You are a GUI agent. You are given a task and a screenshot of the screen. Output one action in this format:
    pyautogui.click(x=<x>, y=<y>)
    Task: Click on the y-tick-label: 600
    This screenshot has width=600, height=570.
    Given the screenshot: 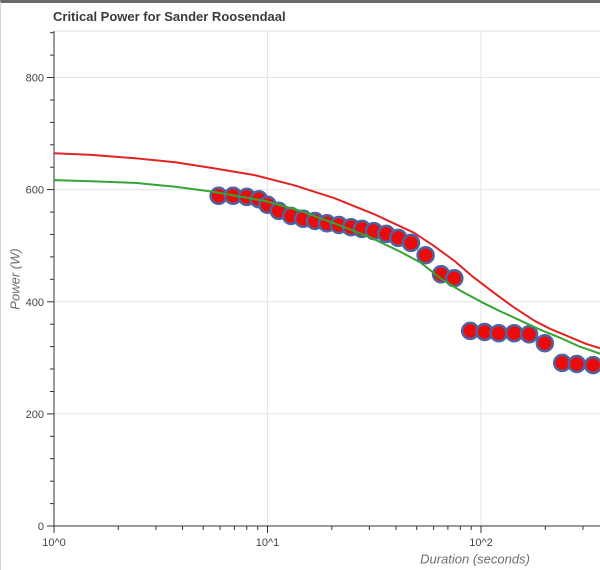 What is the action you would take?
    pyautogui.click(x=35, y=191)
    